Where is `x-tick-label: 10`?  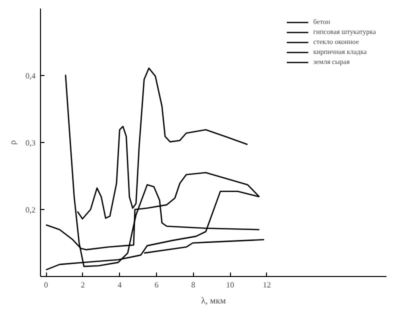 x-tick-label: 10 is located at coordinates (230, 285).